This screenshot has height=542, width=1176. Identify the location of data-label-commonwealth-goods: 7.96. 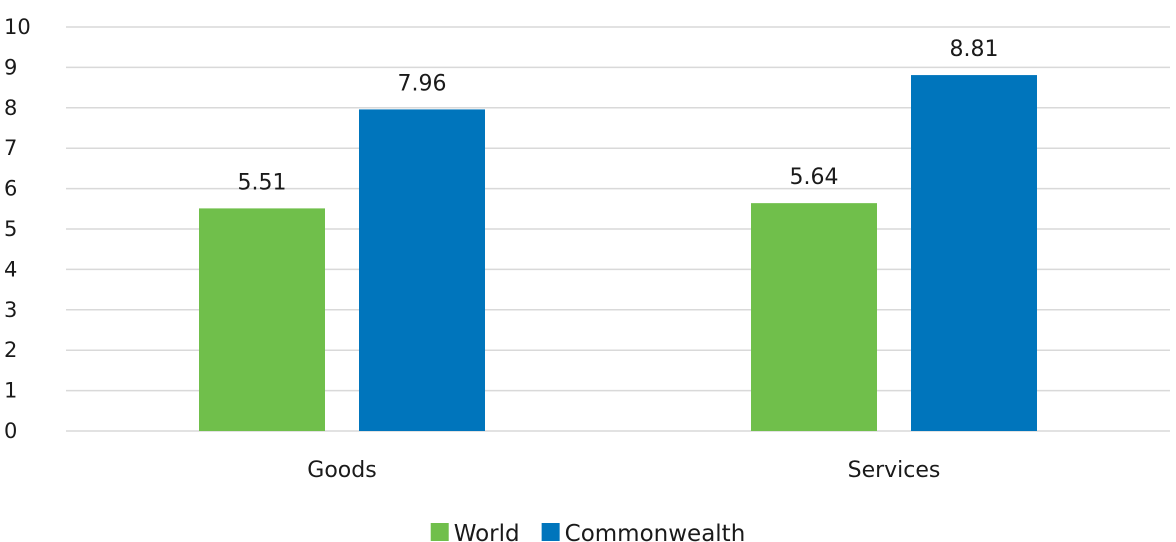
(422, 83).